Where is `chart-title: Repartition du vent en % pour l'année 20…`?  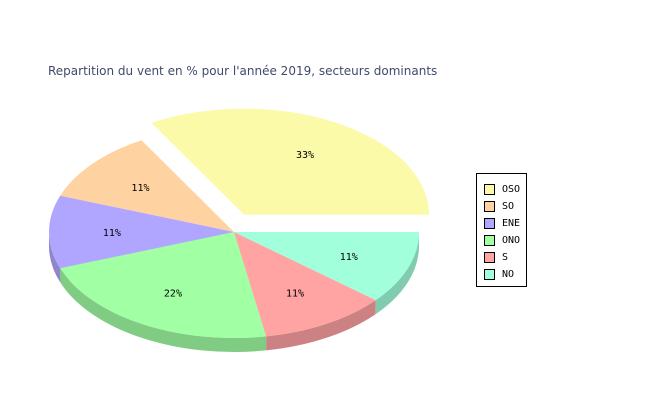
chart-title: Repartition du vent en % pour l'année 20… is located at coordinates (243, 71).